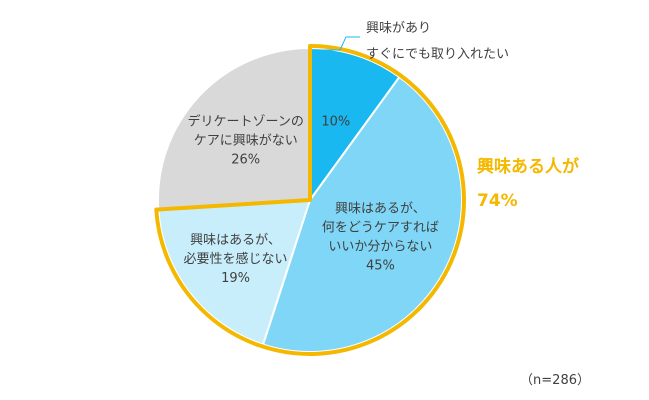 This screenshot has height=400, width=649. I want to click on slice-label-line: ケアに興味がない, so click(246, 141).